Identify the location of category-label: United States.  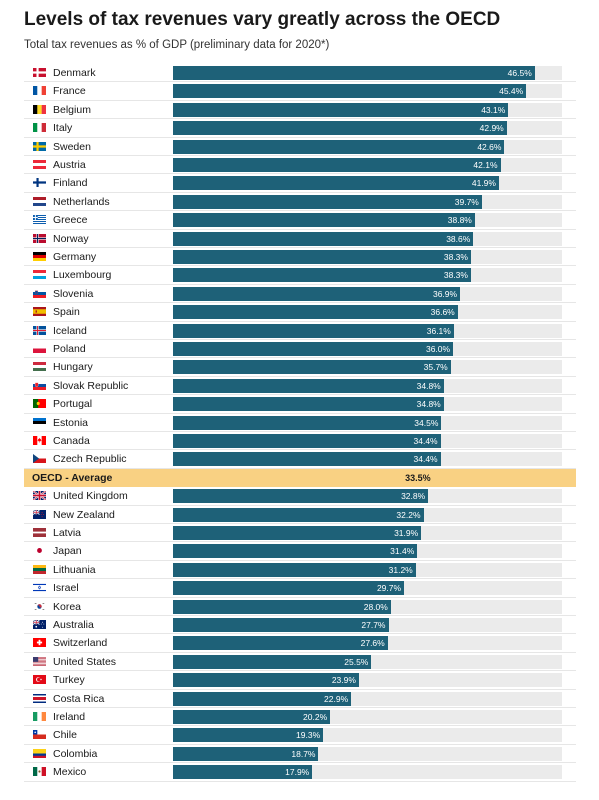
(85, 661).